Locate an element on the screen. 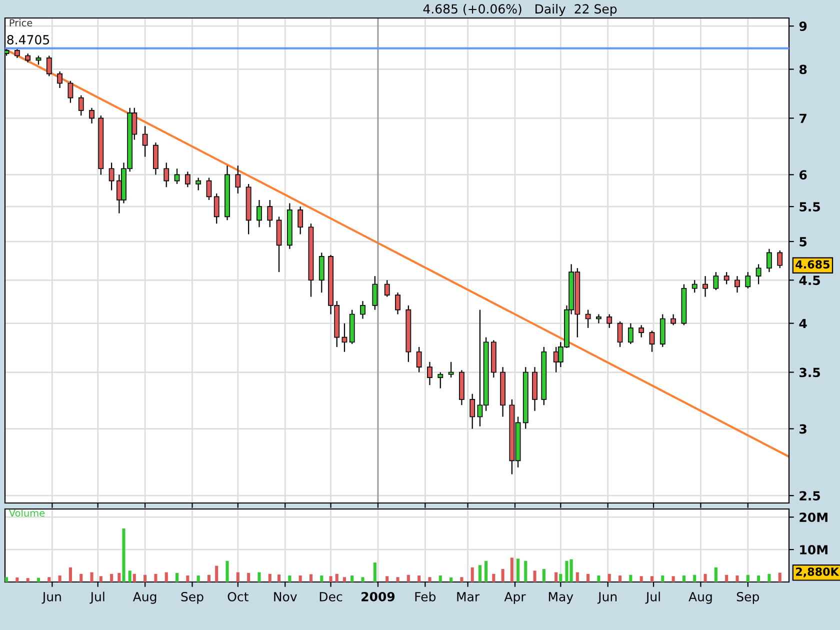 The width and height of the screenshot is (840, 630). y-tick-label: 7 is located at coordinates (803, 118).